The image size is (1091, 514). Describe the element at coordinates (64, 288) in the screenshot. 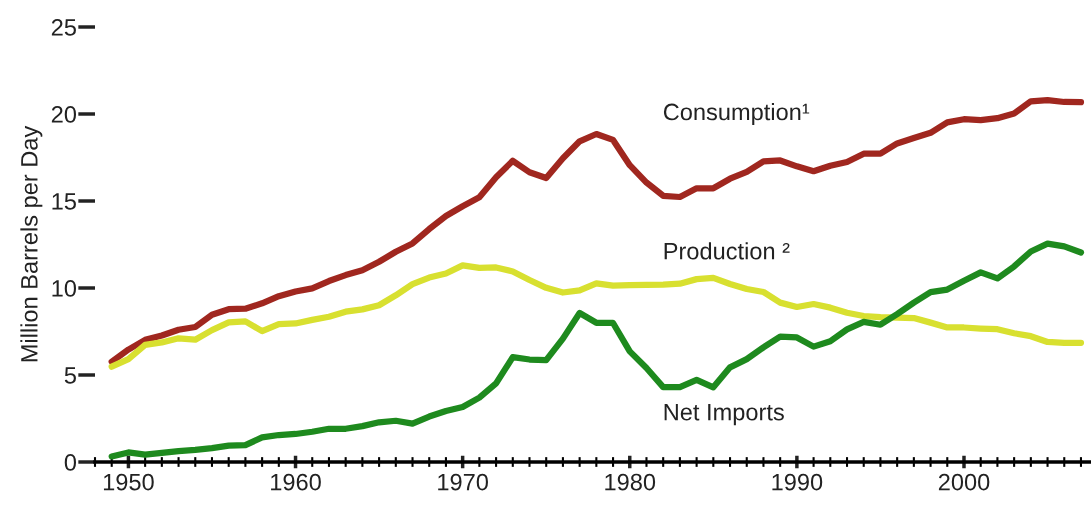

I see `y-tick-label: 10` at that location.